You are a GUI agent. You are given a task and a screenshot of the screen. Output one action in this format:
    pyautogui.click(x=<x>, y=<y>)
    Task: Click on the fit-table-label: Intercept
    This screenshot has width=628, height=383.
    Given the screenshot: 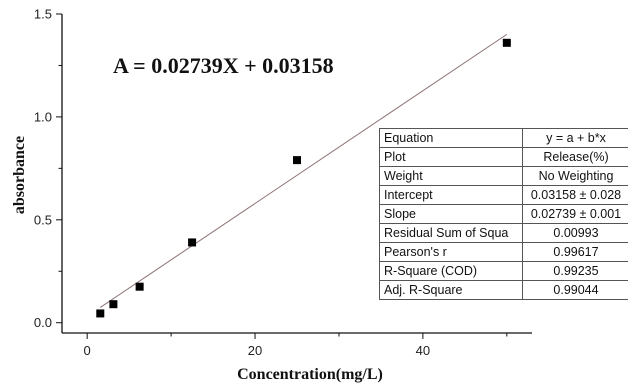 What is the action you would take?
    pyautogui.click(x=451, y=195)
    